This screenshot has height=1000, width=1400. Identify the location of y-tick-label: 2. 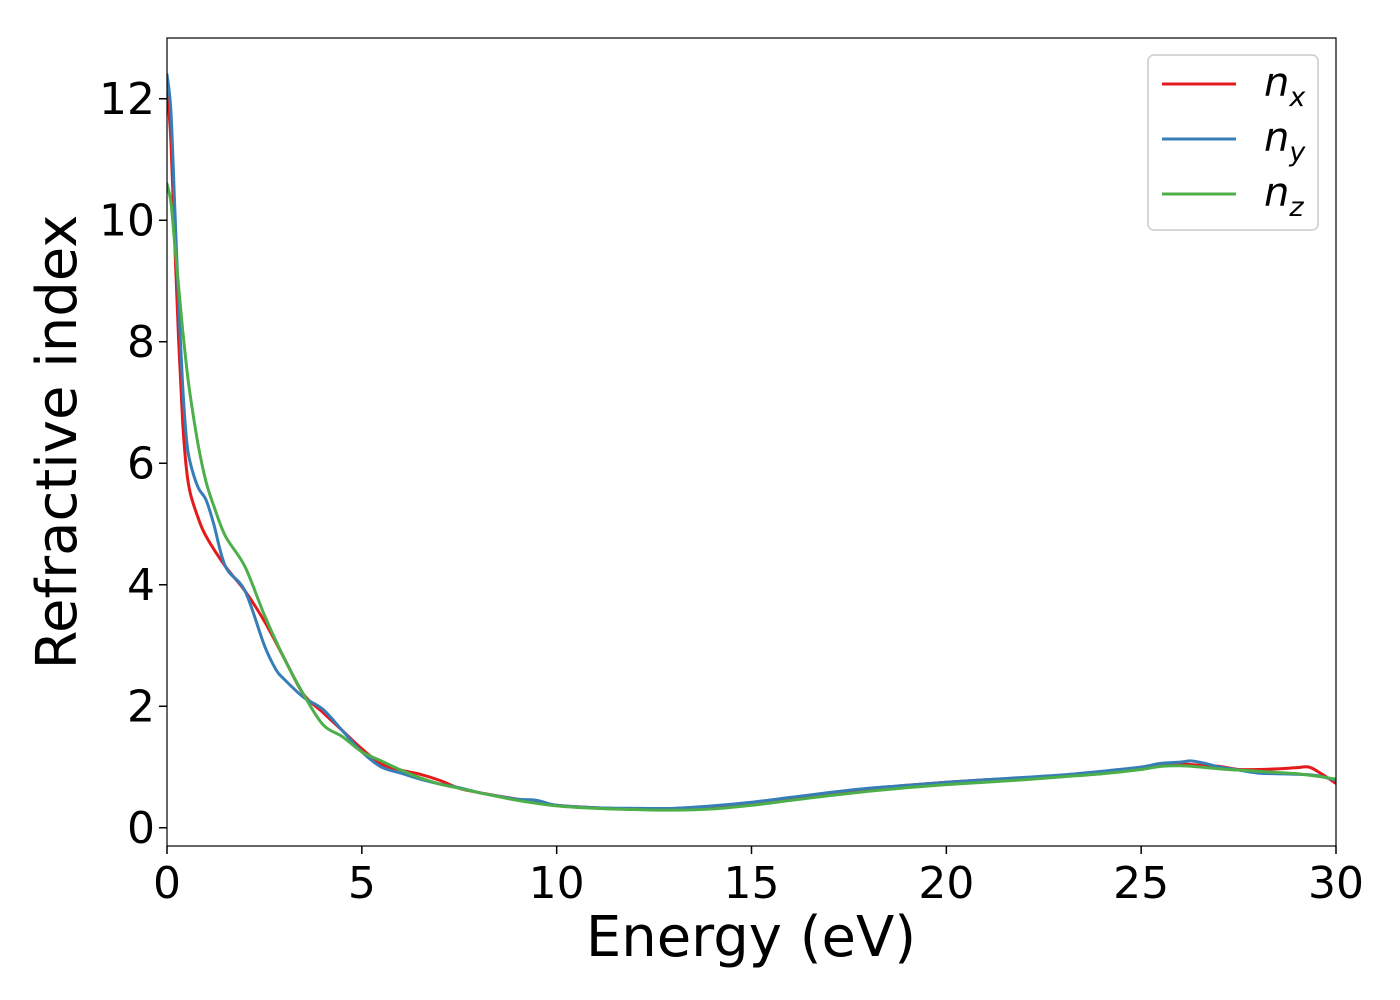
(141, 706).